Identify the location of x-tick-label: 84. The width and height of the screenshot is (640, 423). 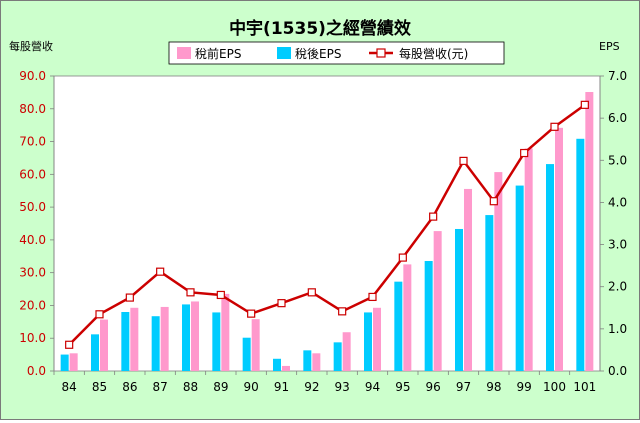
(69, 387).